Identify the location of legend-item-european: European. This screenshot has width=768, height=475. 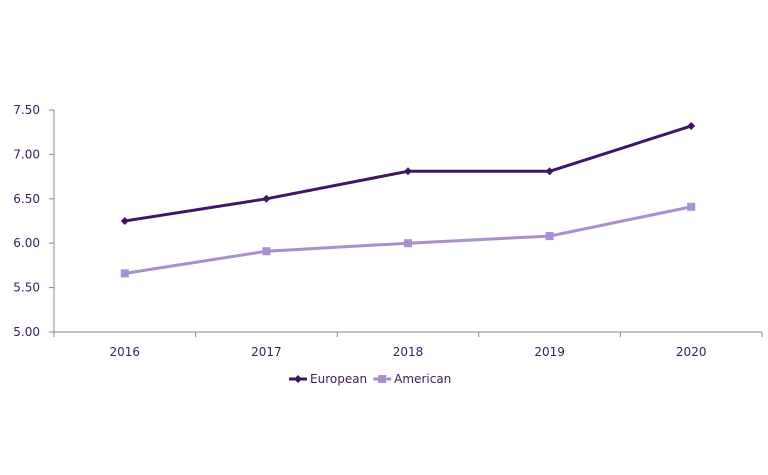
(328, 379).